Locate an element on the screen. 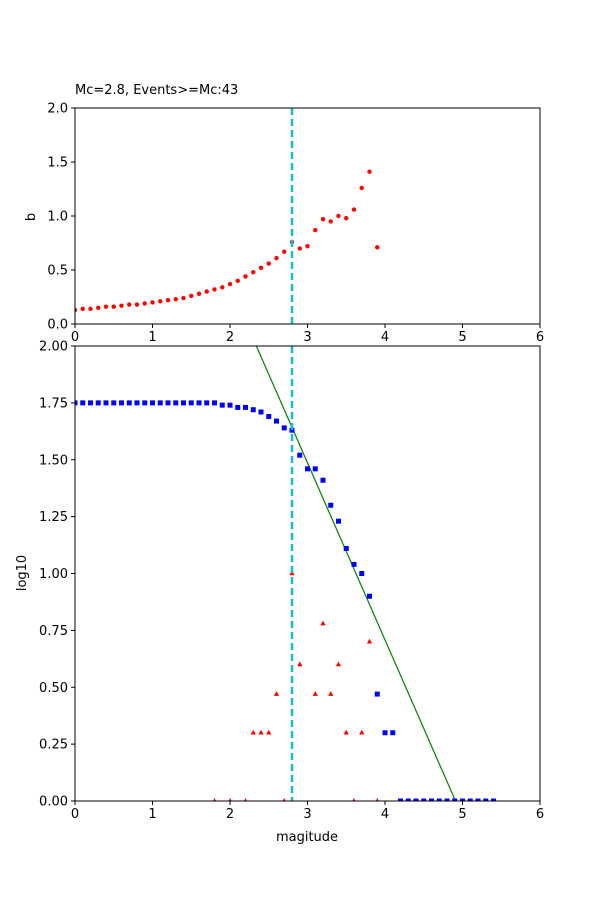 Image resolution: width=600 pixels, height=900 pixels. top-x-tick-label: 5 is located at coordinates (462, 337).